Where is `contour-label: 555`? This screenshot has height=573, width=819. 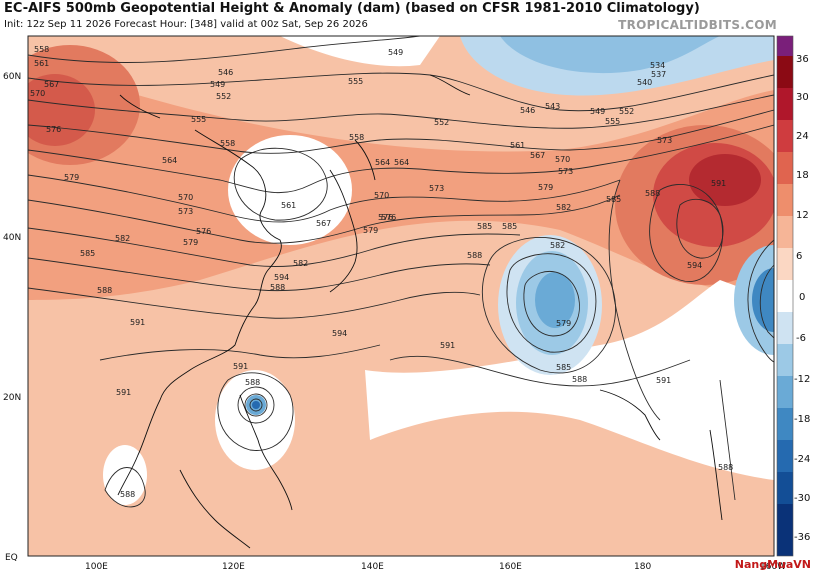
contour-label: 555 is located at coordinates (198, 119).